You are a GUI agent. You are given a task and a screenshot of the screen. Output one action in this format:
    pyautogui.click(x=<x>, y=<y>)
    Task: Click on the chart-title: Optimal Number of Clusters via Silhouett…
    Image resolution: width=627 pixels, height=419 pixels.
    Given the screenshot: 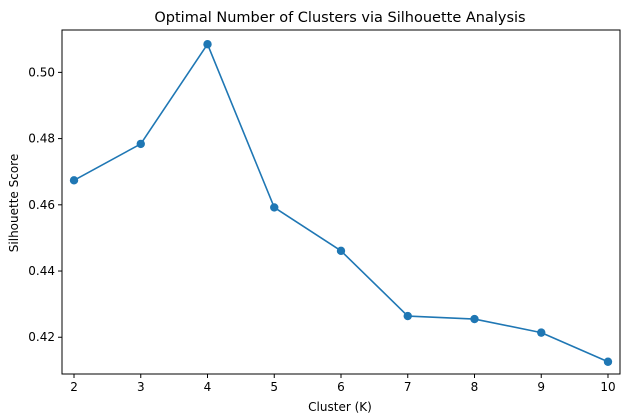 What is the action you would take?
    pyautogui.click(x=339, y=18)
    